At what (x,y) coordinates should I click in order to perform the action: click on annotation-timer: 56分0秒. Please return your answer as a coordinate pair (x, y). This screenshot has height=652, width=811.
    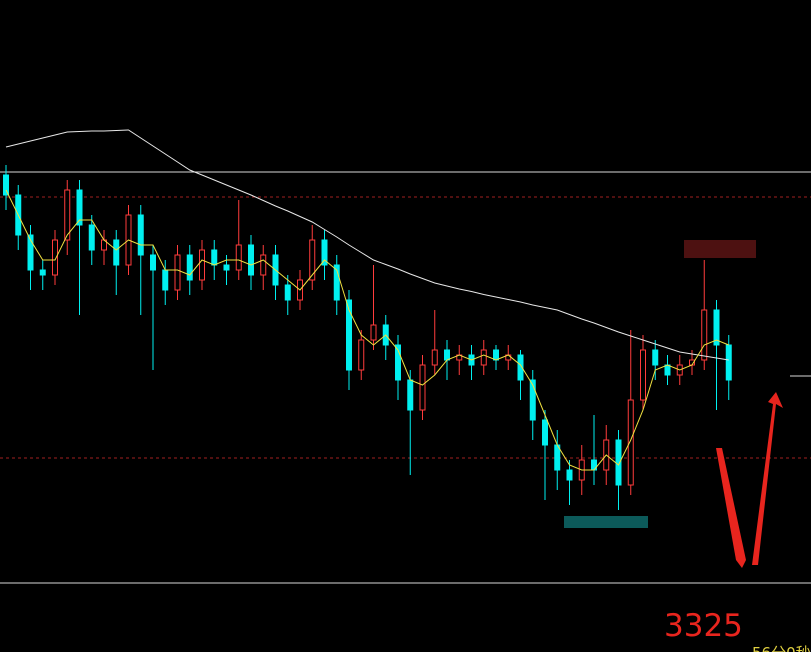
    Looking at the image, I should click on (781, 648).